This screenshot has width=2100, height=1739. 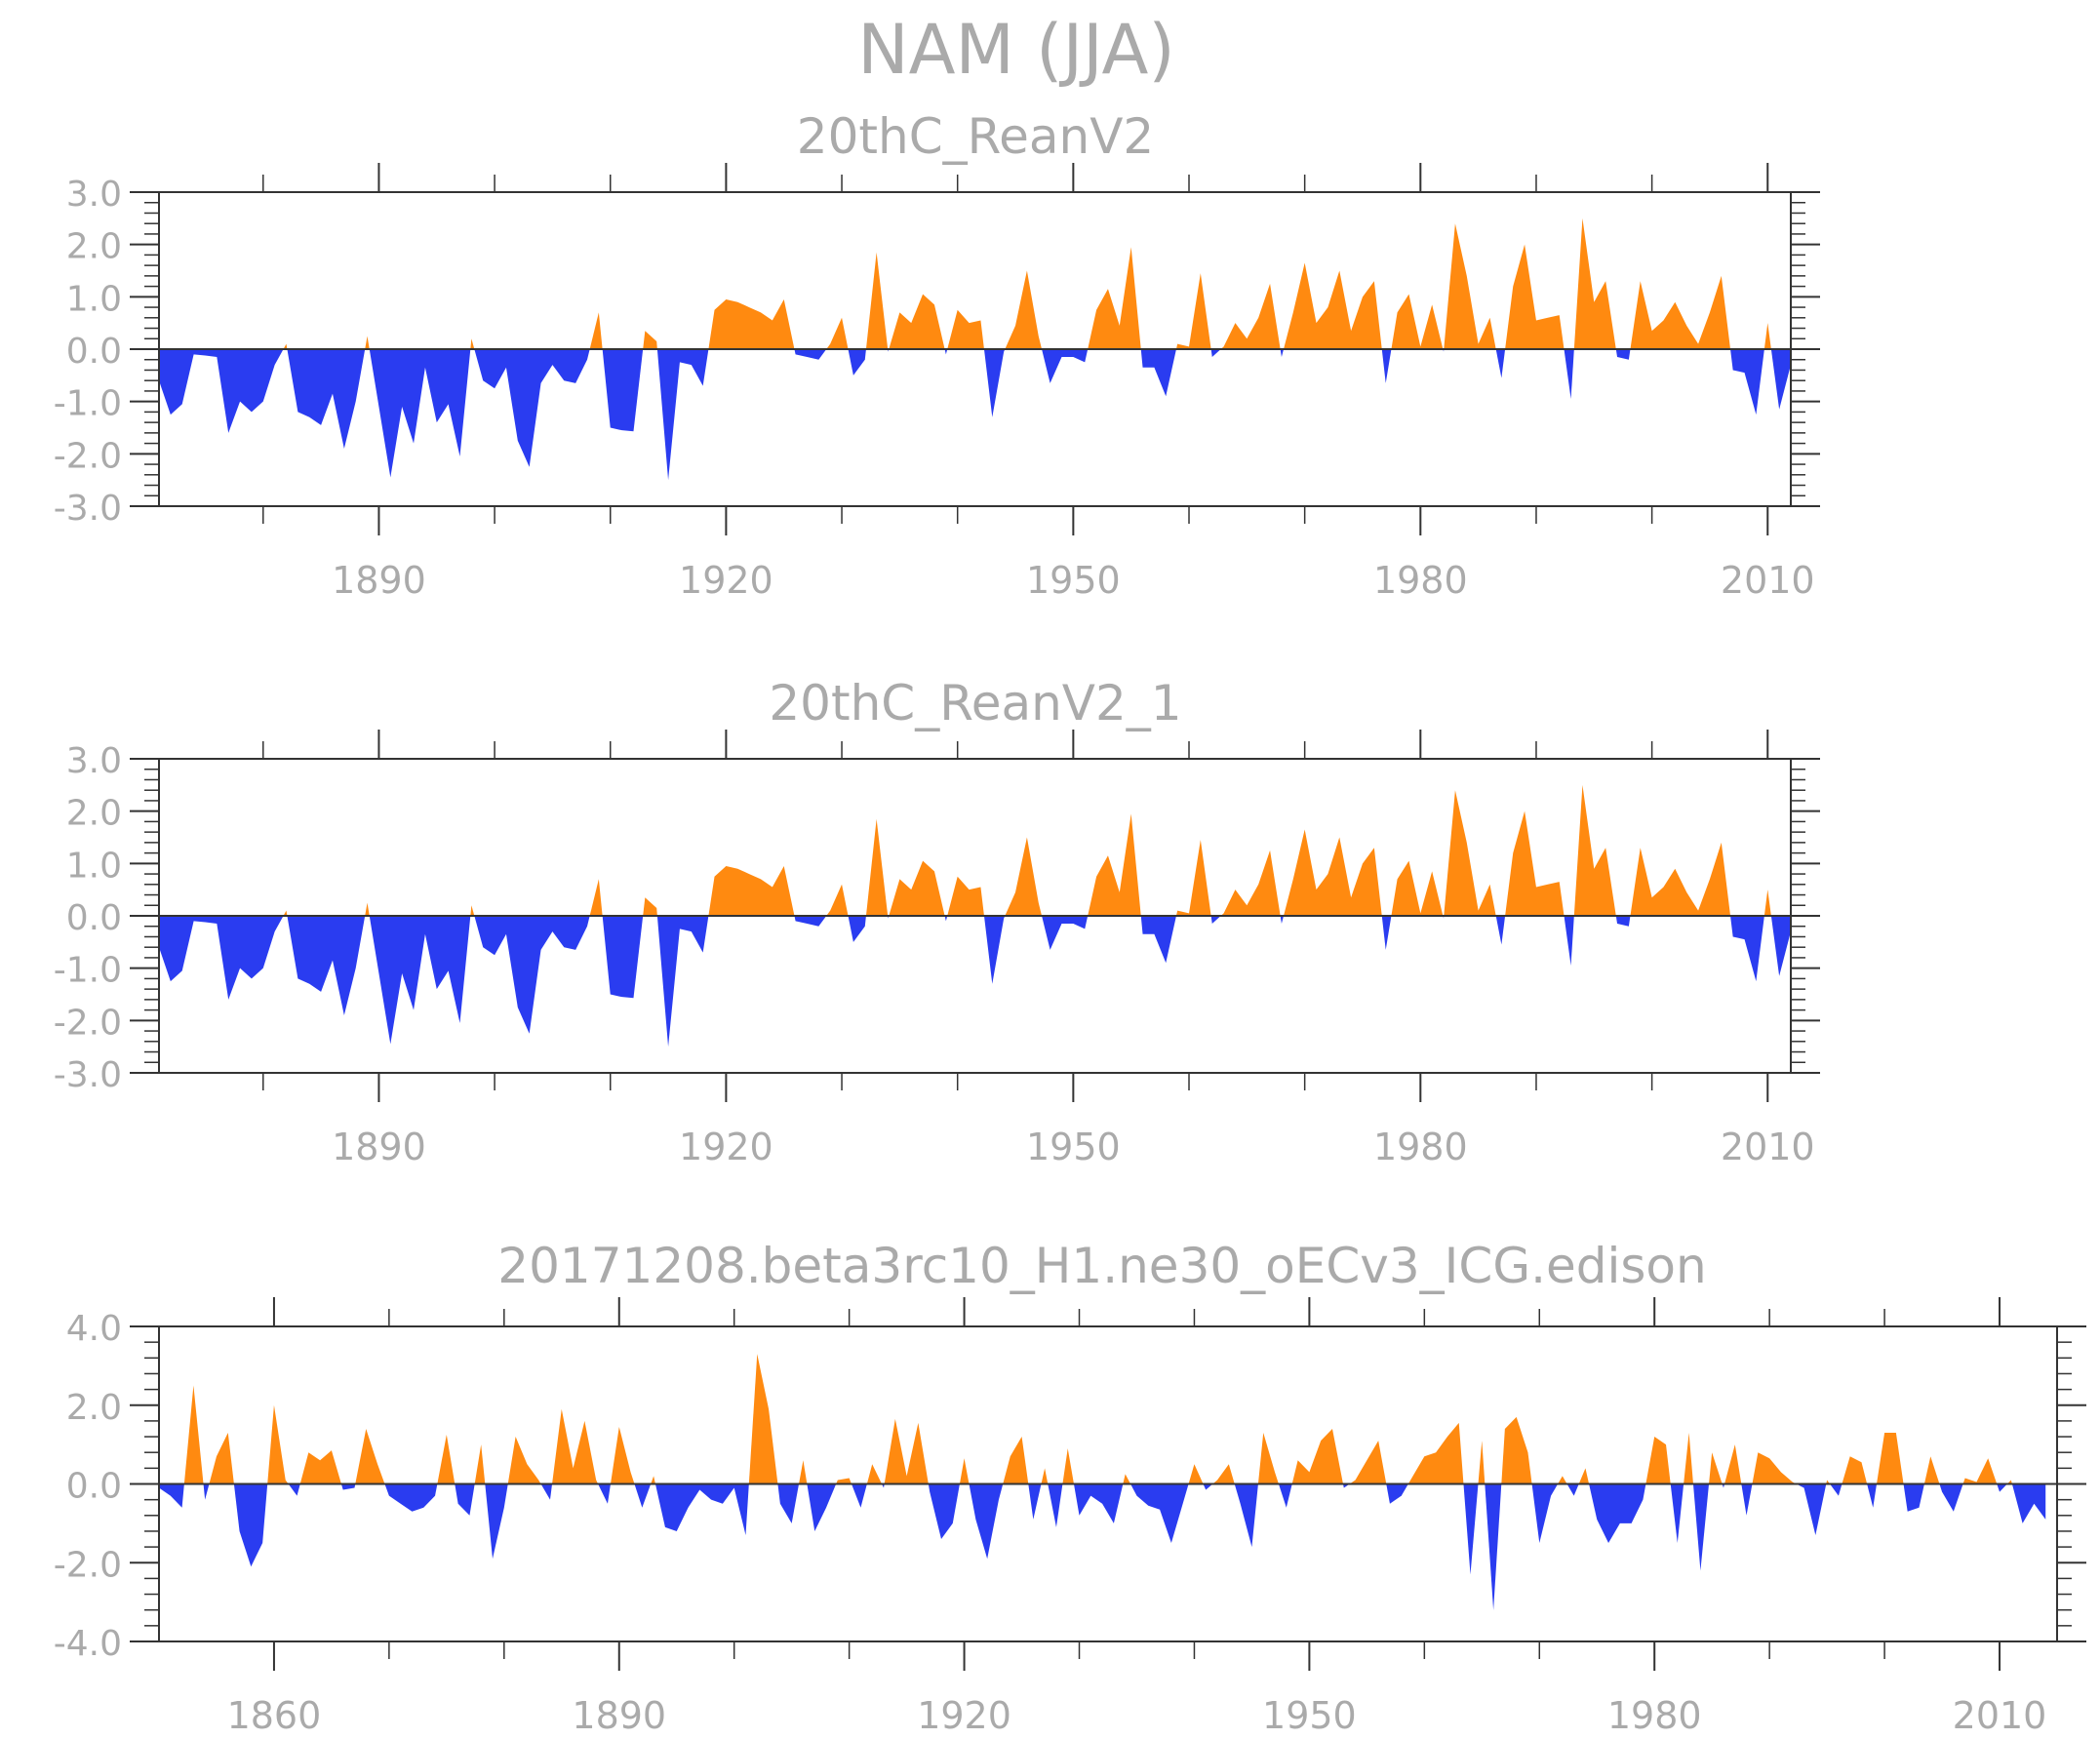 I want to click on y-tick-label: 0.0, so click(x=94, y=918).